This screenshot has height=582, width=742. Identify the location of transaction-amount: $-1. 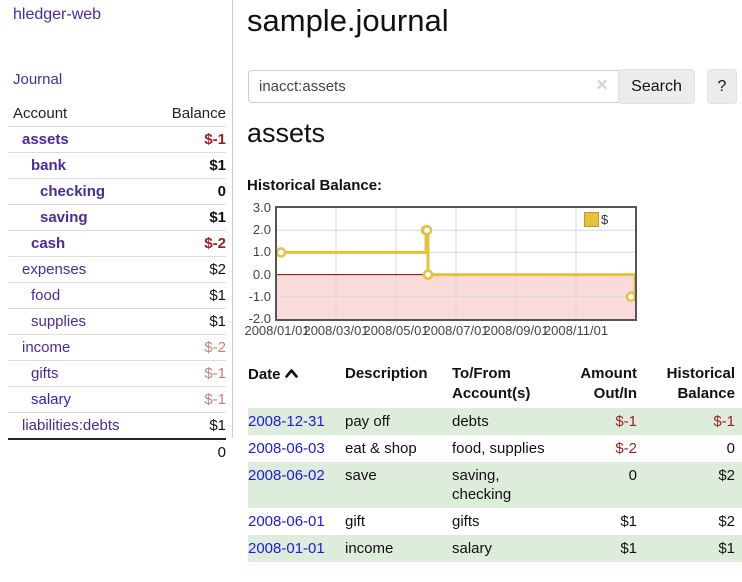
(626, 421).